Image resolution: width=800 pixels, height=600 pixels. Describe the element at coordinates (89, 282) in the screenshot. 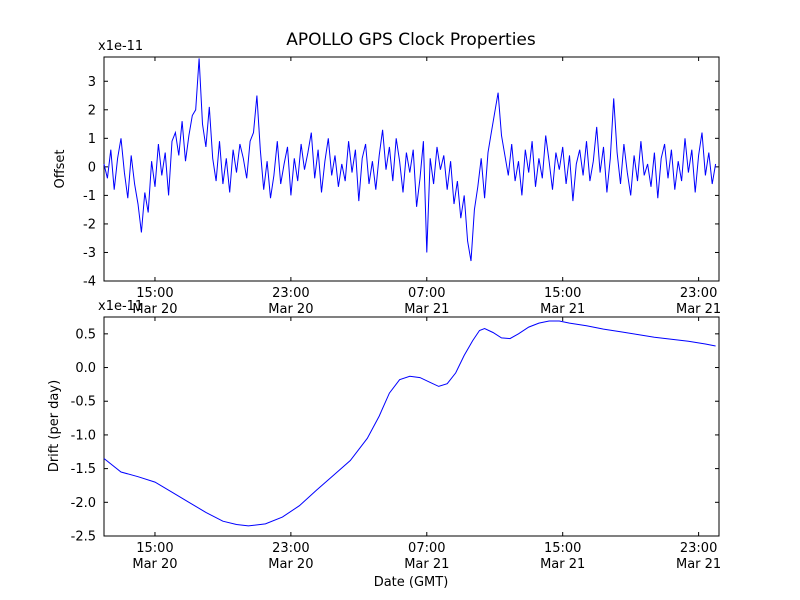

I see `y-tick-label: -4` at that location.